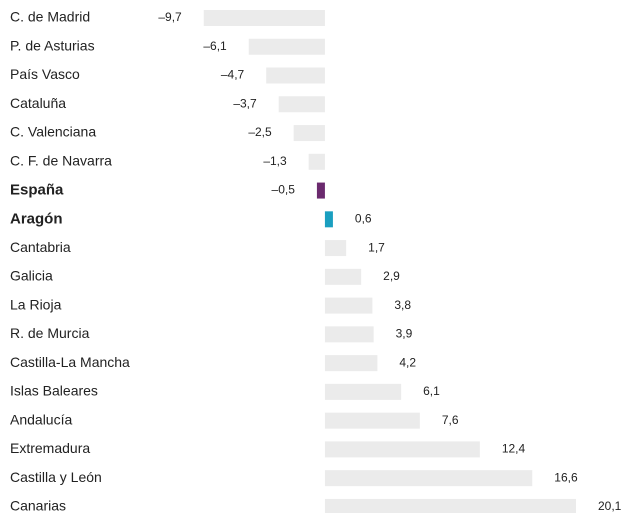 Image resolution: width=624 pixels, height=513 pixels. What do you see at coordinates (61, 161) in the screenshot?
I see `category-label: C. F. de Navarra` at bounding box center [61, 161].